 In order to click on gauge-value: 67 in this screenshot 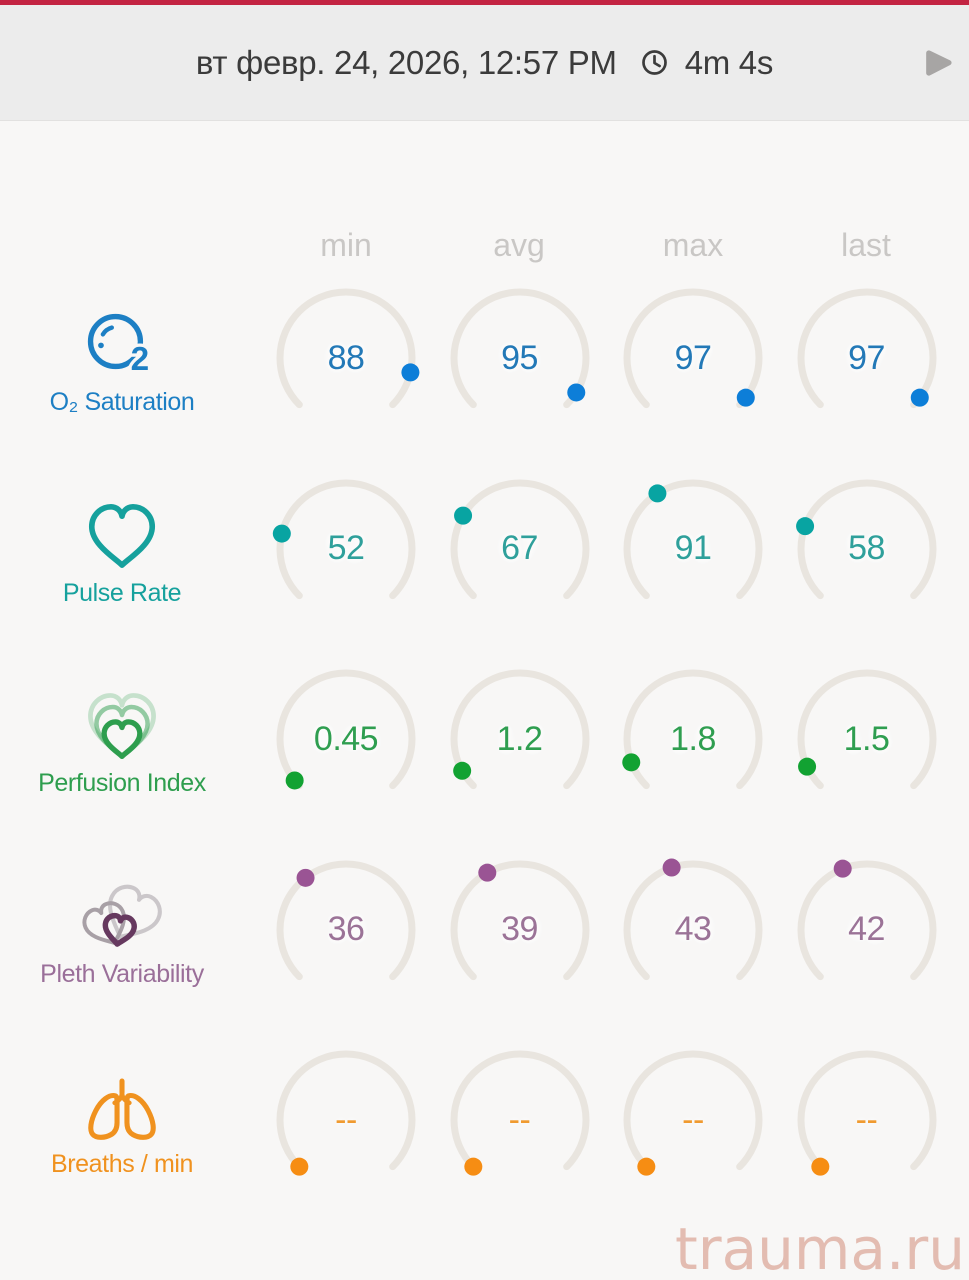, I will do `click(519, 548)`.